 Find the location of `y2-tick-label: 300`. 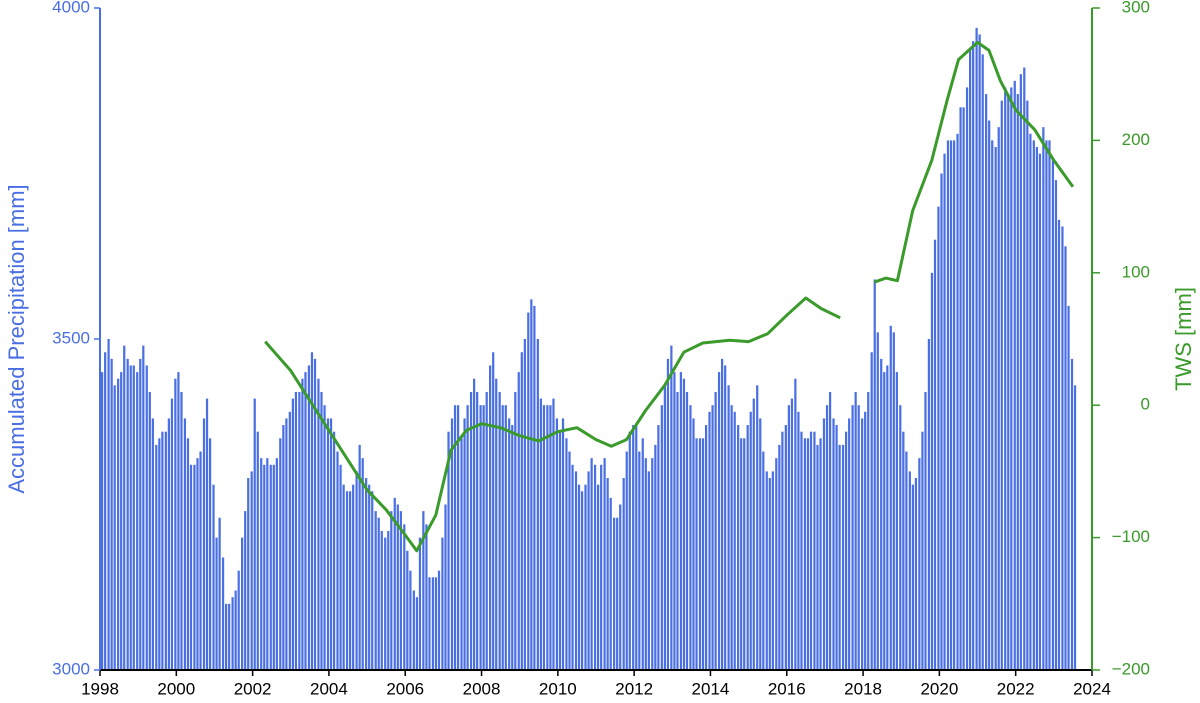

y2-tick-label: 300 is located at coordinates (1136, 8).